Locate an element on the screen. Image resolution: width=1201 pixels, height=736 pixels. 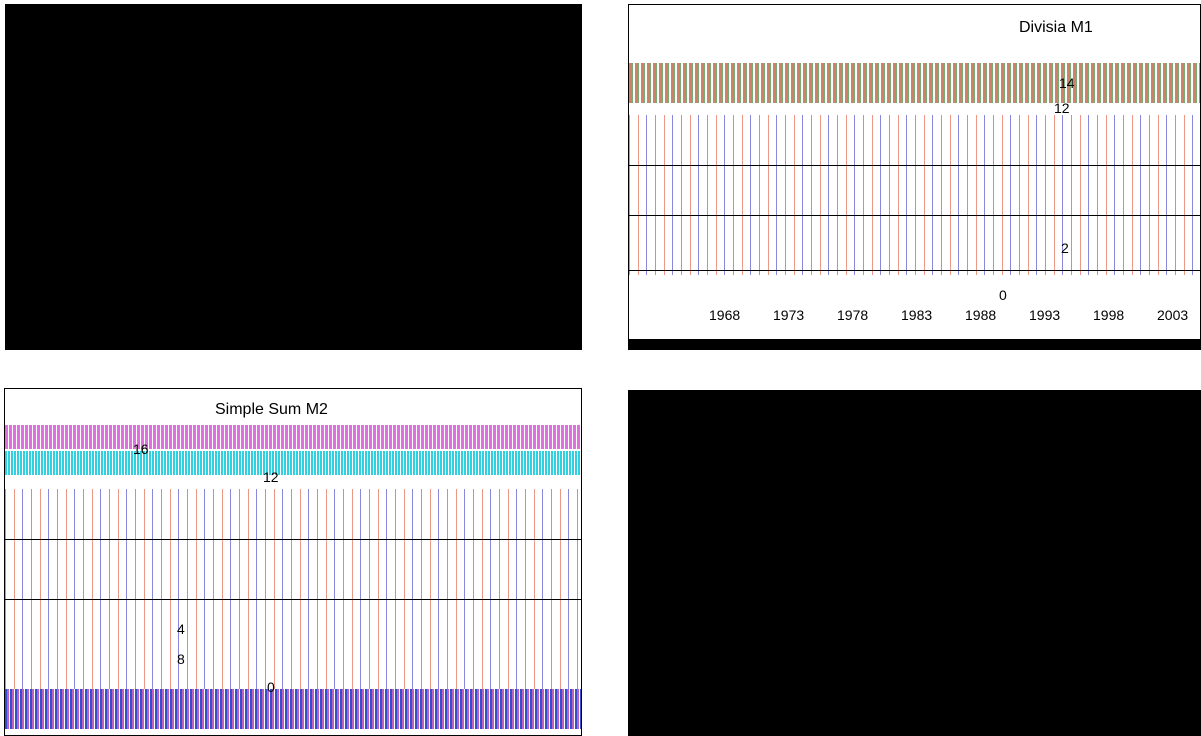
x-tick-label: 1973 is located at coordinates (789, 315).